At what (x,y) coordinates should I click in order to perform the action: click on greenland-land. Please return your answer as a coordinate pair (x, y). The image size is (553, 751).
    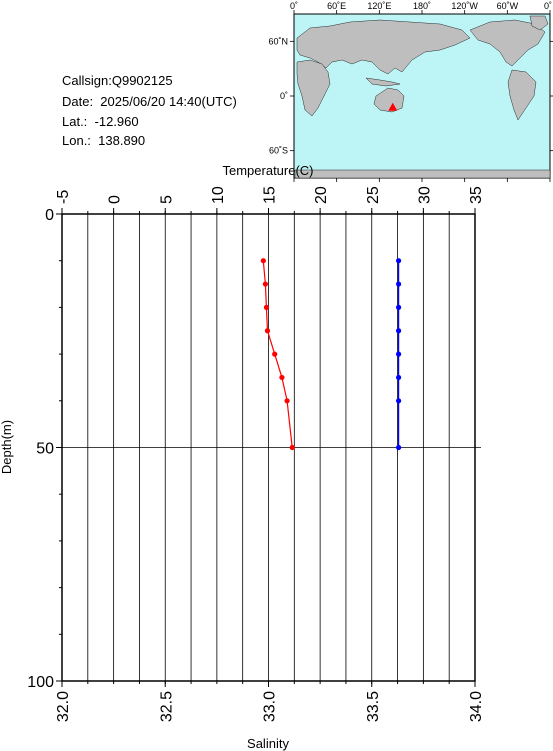
    Looking at the image, I should click on (539, 23).